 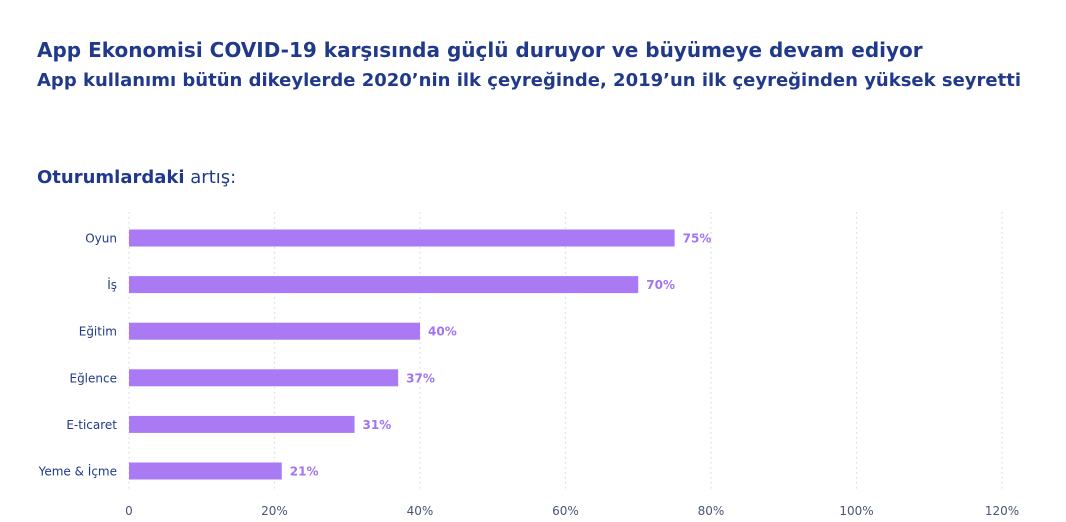 What do you see at coordinates (660, 285) in the screenshot?
I see `value-label: 70%` at bounding box center [660, 285].